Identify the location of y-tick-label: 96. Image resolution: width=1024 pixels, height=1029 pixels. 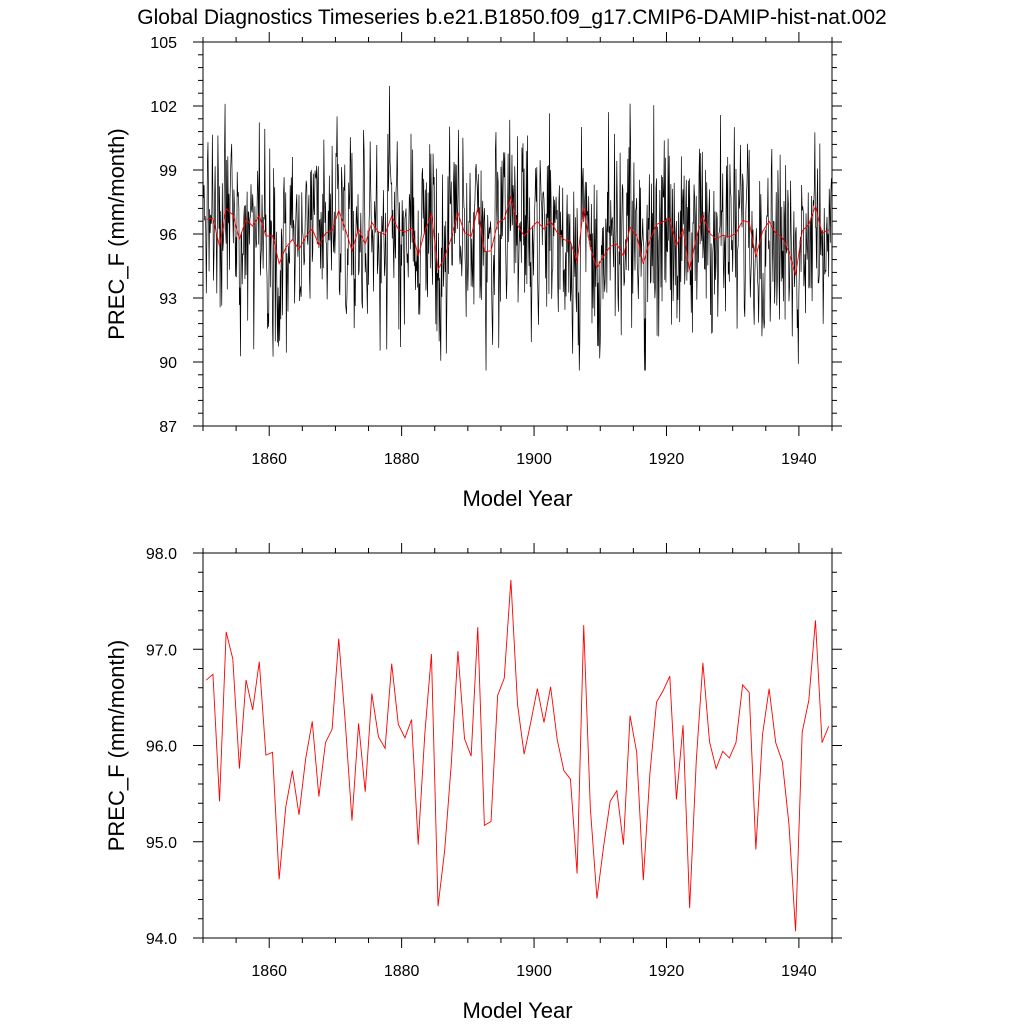
(168, 235).